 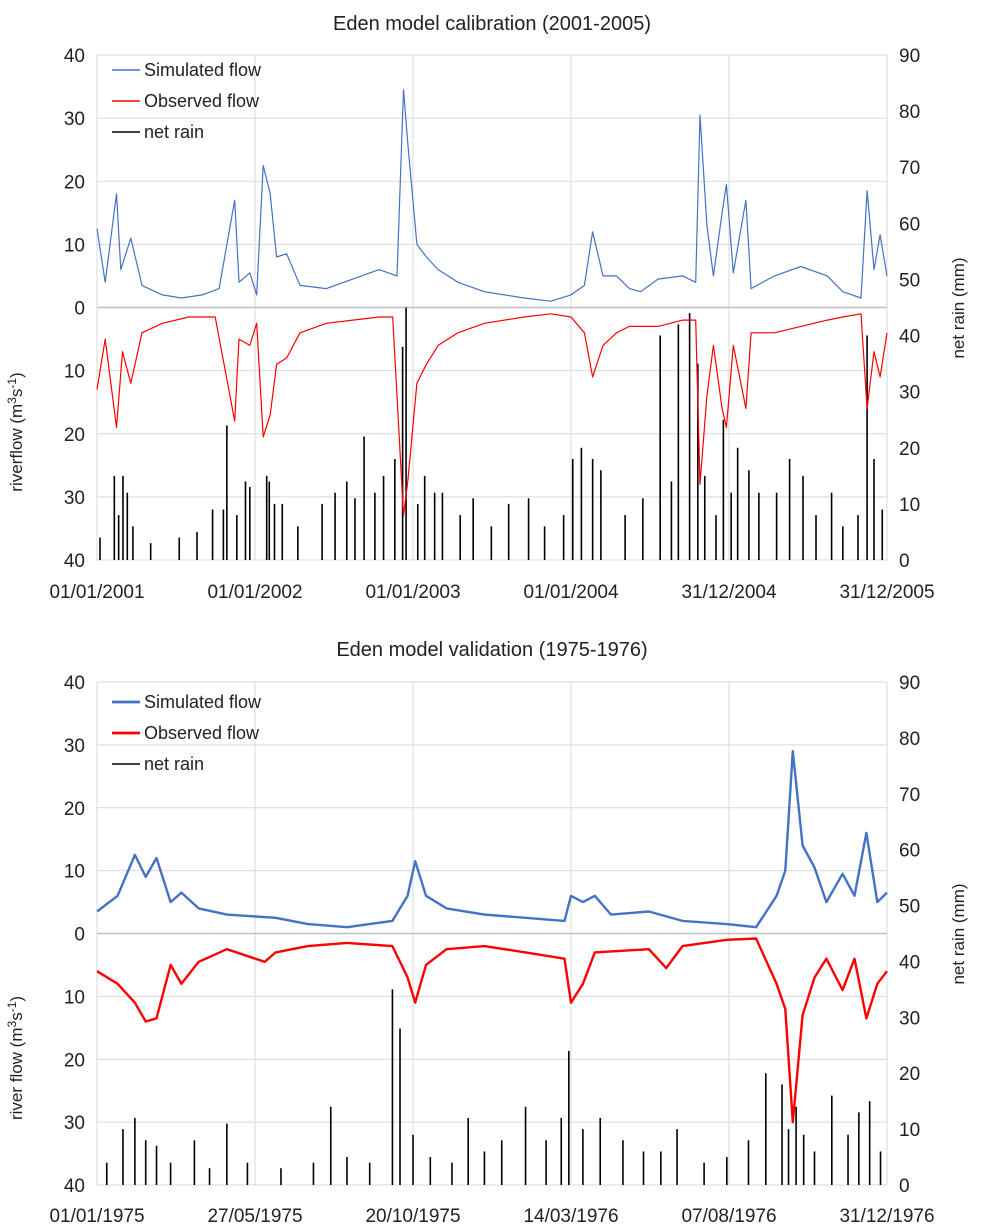 I want to click on x-tick: 20/10/1975, so click(x=412, y=1216).